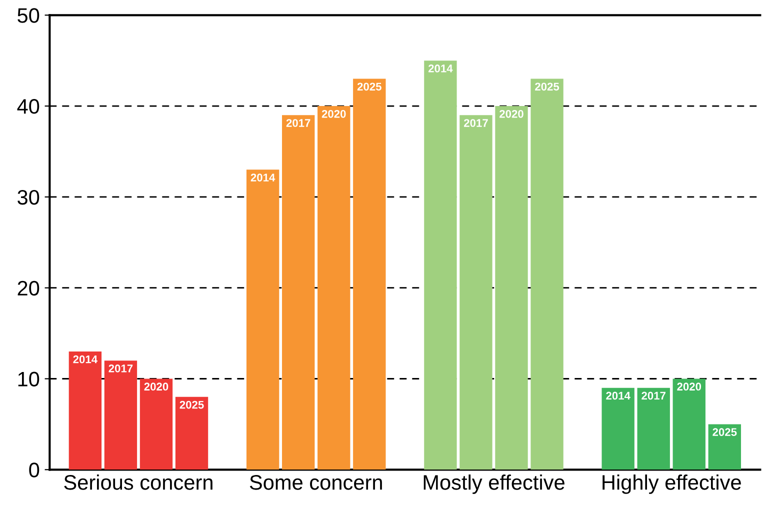 The image size is (764, 505). Describe the element at coordinates (298, 123) in the screenshot. I see `series-label: 2017` at that location.